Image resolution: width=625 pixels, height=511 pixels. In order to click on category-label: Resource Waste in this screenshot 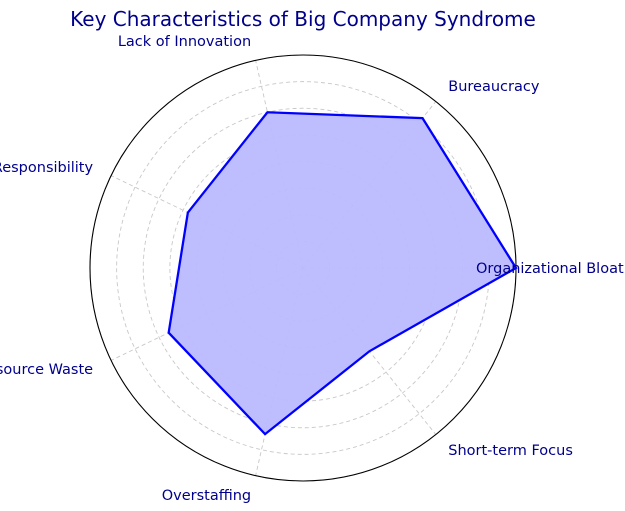, I will do `click(46, 370)`.